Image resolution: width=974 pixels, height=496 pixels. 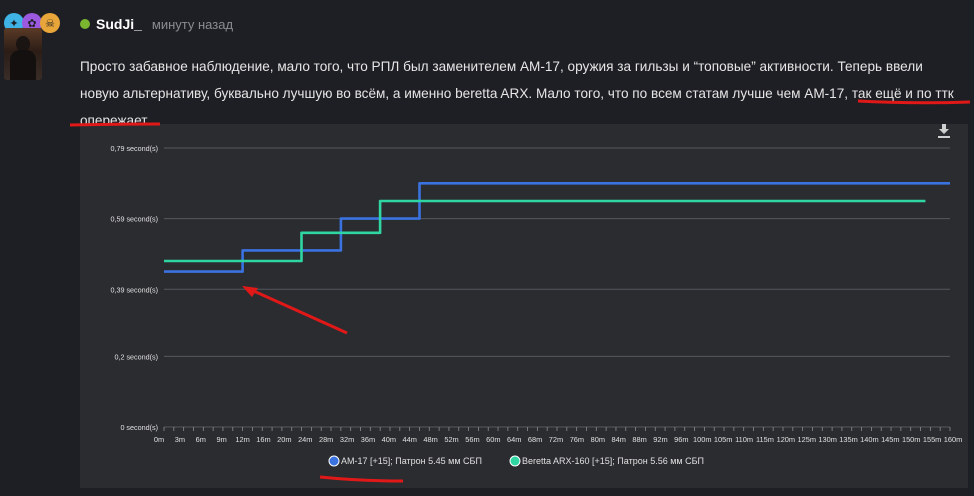 What do you see at coordinates (944, 132) in the screenshot?
I see `download-icon` at bounding box center [944, 132].